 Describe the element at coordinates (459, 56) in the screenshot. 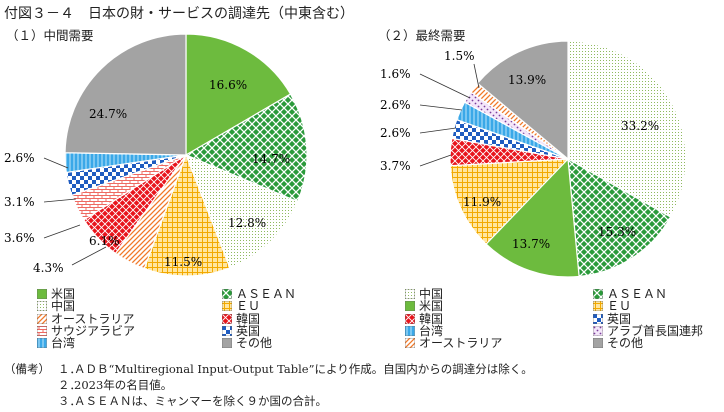

I see `value-label-r-australia: 1.5%` at that location.